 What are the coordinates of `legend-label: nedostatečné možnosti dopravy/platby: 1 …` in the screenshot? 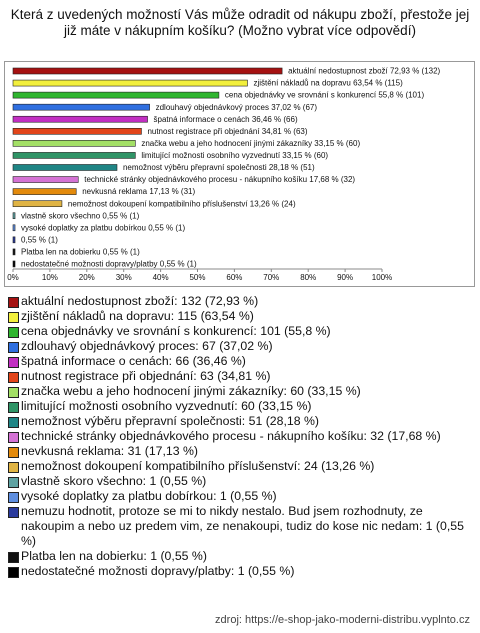 It's located at (158, 571).